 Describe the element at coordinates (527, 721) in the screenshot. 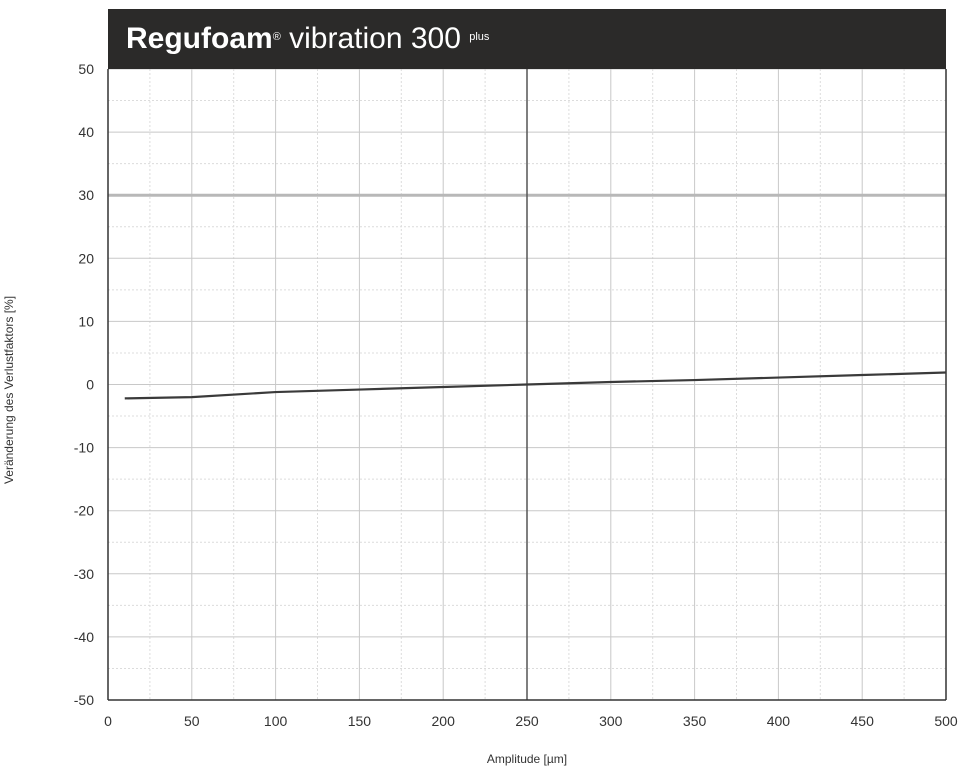

I see `x-tick-label: 250` at that location.